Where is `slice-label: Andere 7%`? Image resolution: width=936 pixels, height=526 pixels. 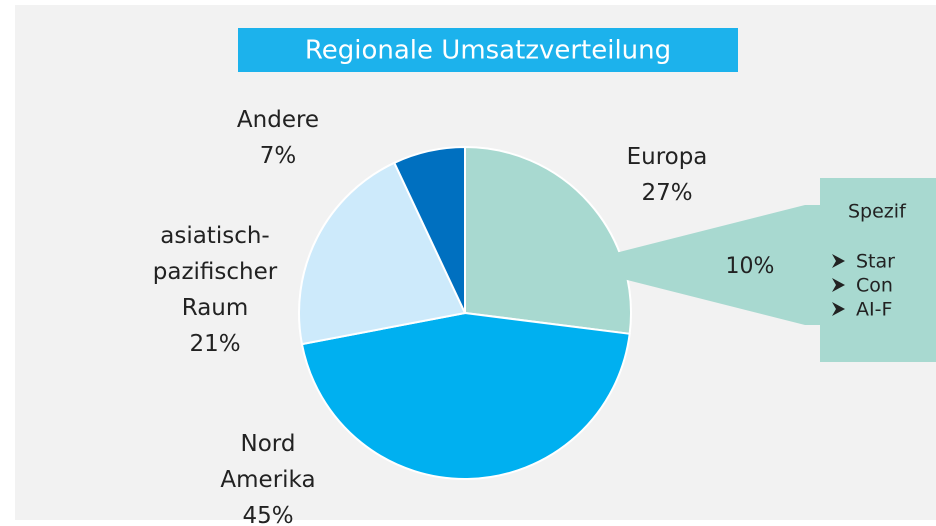 slice-label: Andere 7% is located at coordinates (278, 138).